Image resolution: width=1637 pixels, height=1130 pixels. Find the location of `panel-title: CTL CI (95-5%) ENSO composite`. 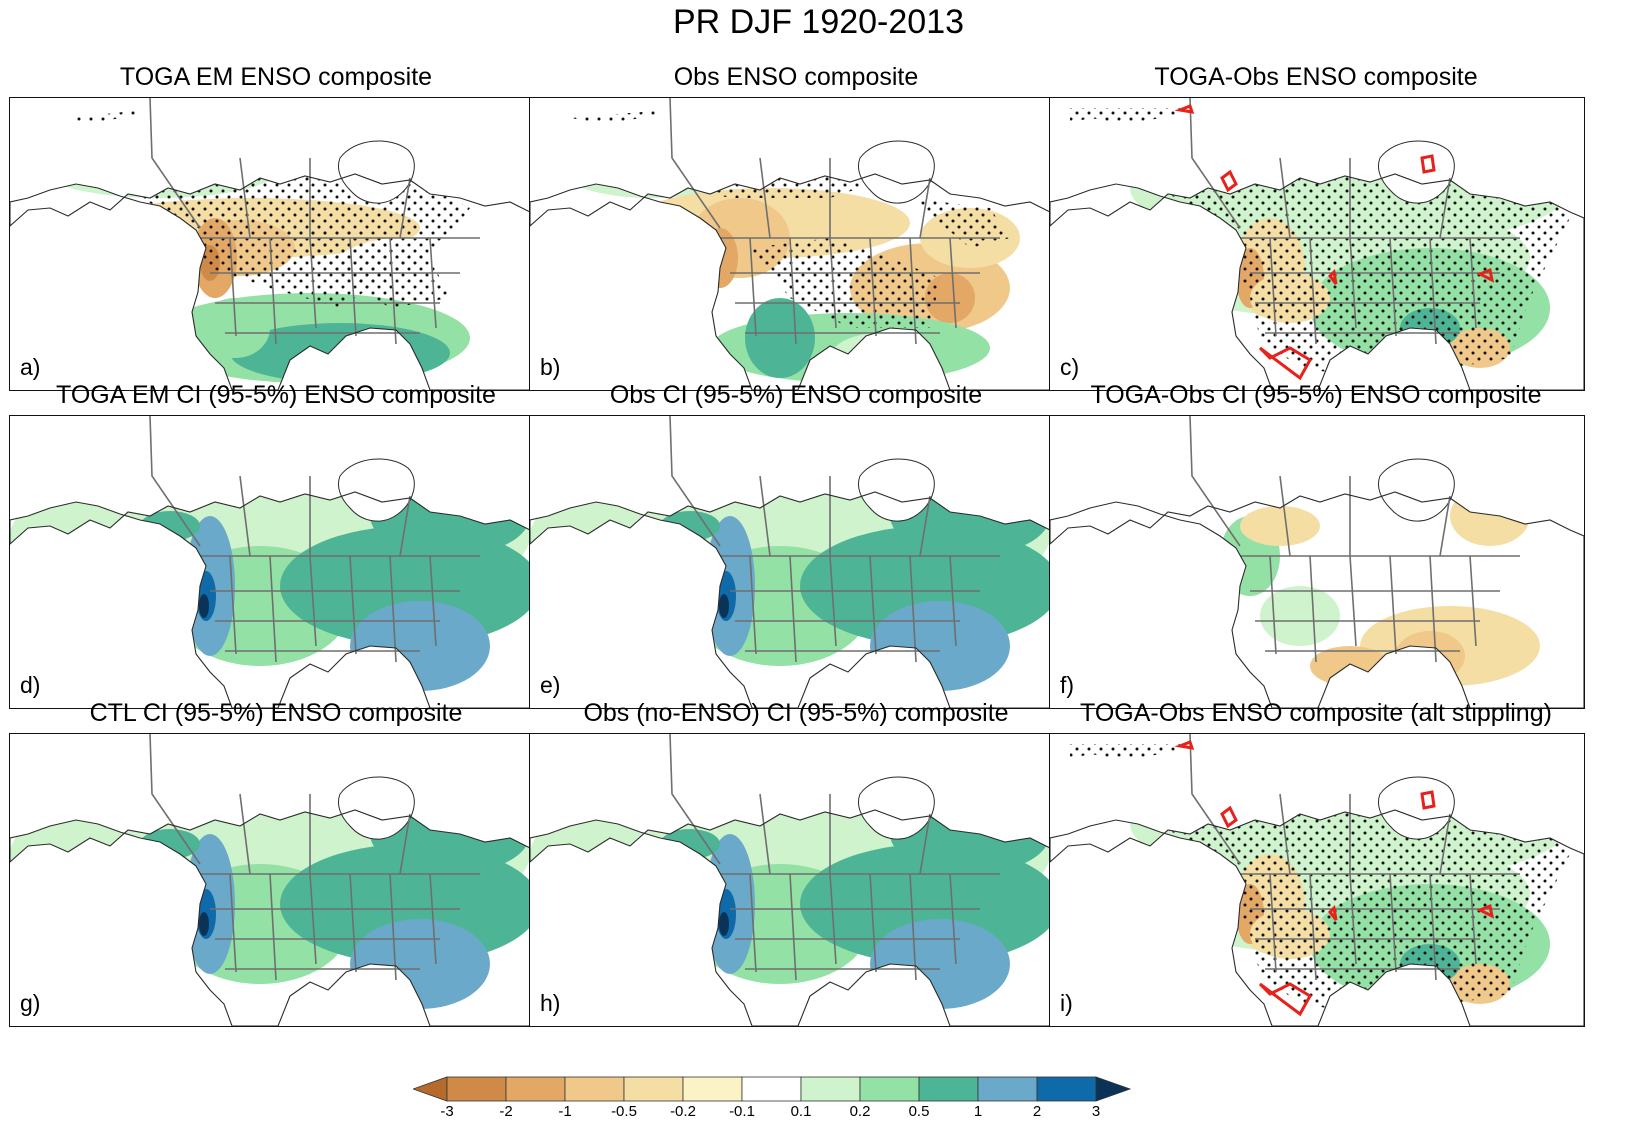

panel-title: CTL CI (95-5%) ENSO composite is located at coordinates (276, 713).